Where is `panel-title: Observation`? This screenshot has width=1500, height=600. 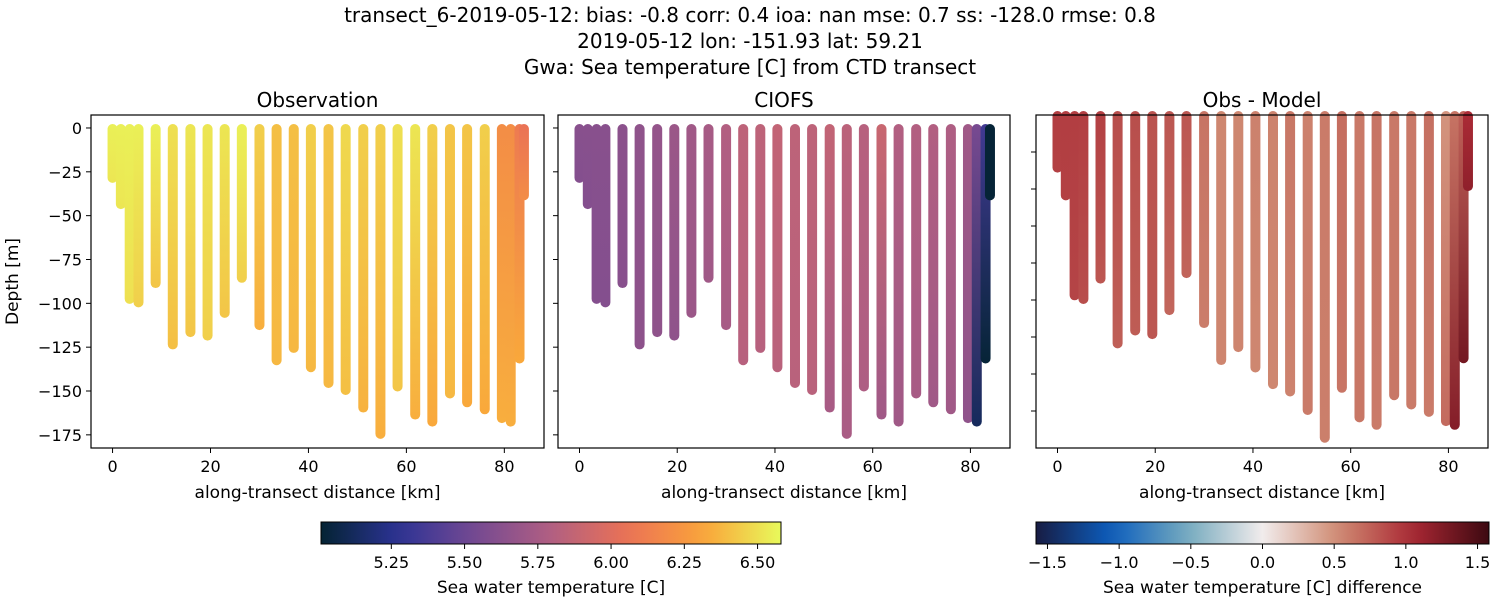 panel-title: Observation is located at coordinates (318, 100).